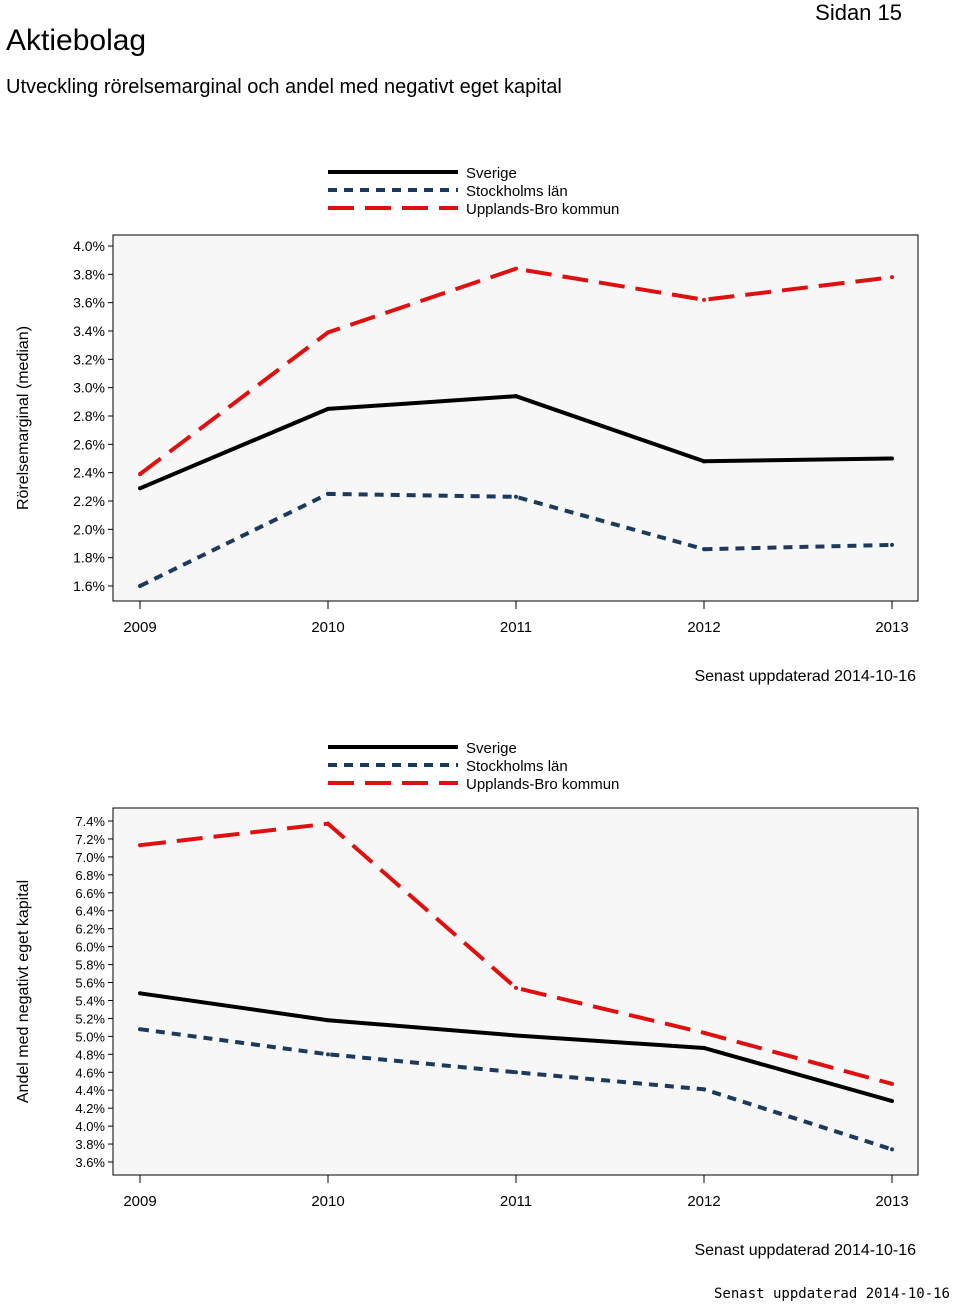 This screenshot has height=1306, width=960. I want to click on y-tick-label: 5.4%, so click(90, 1000).